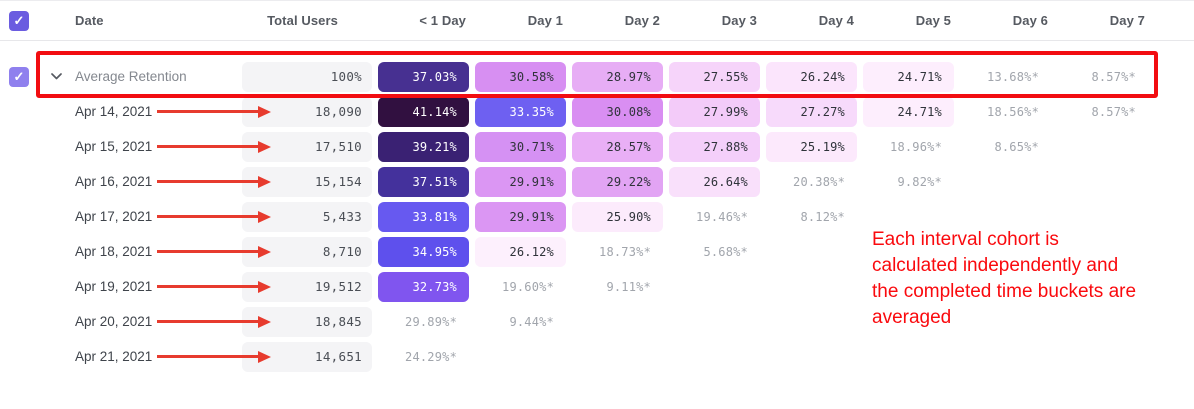  Describe the element at coordinates (766, 251) in the screenshot. I see `row-cells: 34.95% 26.12% 18.73%* 5.68%*` at that location.